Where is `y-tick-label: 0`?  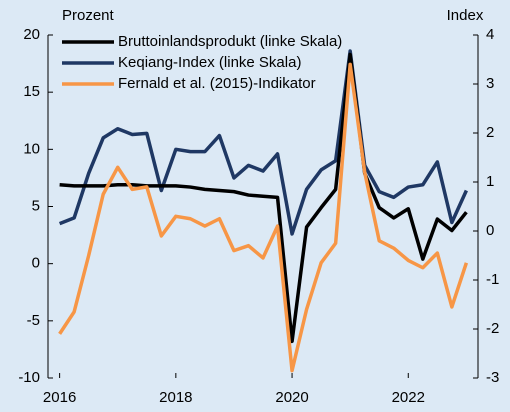
y-tick-label: 0 is located at coordinates (36, 263).